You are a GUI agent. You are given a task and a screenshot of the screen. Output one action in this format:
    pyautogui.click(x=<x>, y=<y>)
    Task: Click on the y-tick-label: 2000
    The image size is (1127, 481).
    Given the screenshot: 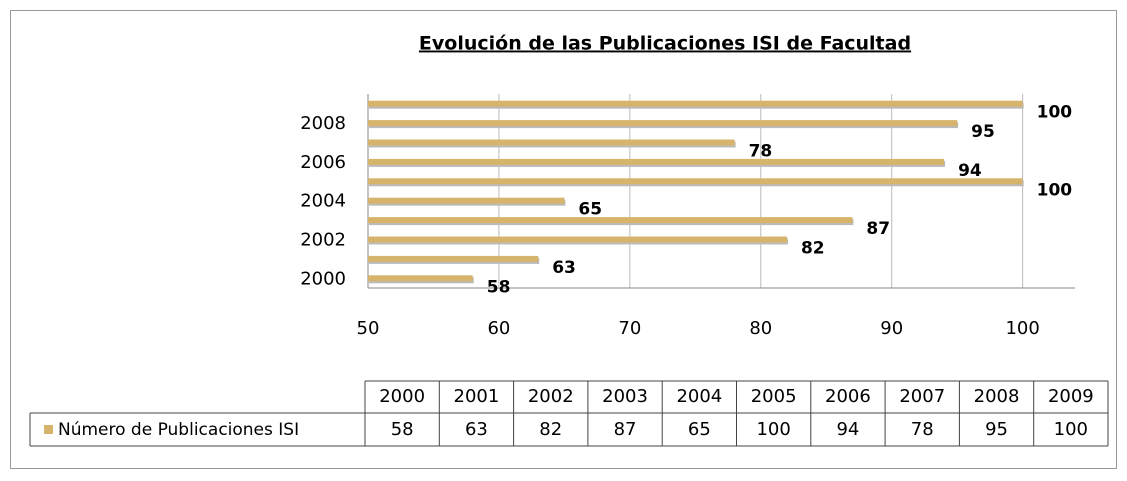 What is the action you would take?
    pyautogui.click(x=323, y=278)
    